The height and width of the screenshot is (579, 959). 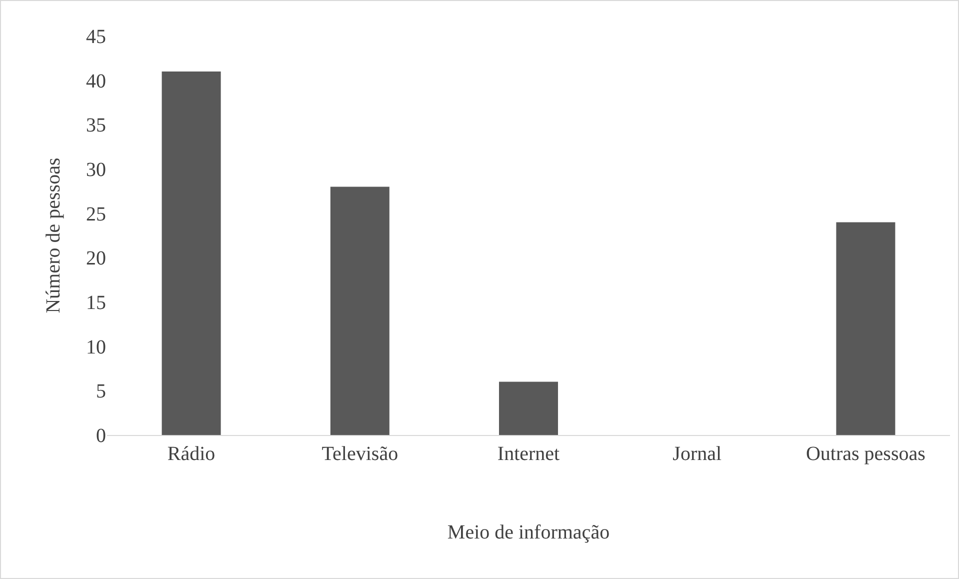 I want to click on x-tick-label: Internet, so click(x=528, y=454).